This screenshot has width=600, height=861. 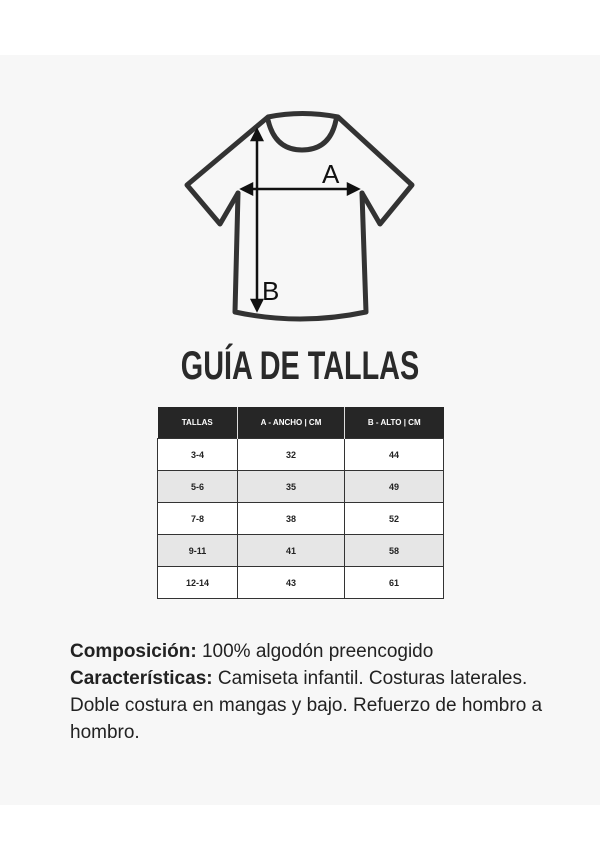 What do you see at coordinates (315, 651) in the screenshot?
I see `composition-text: 100% algodón preencogido` at bounding box center [315, 651].